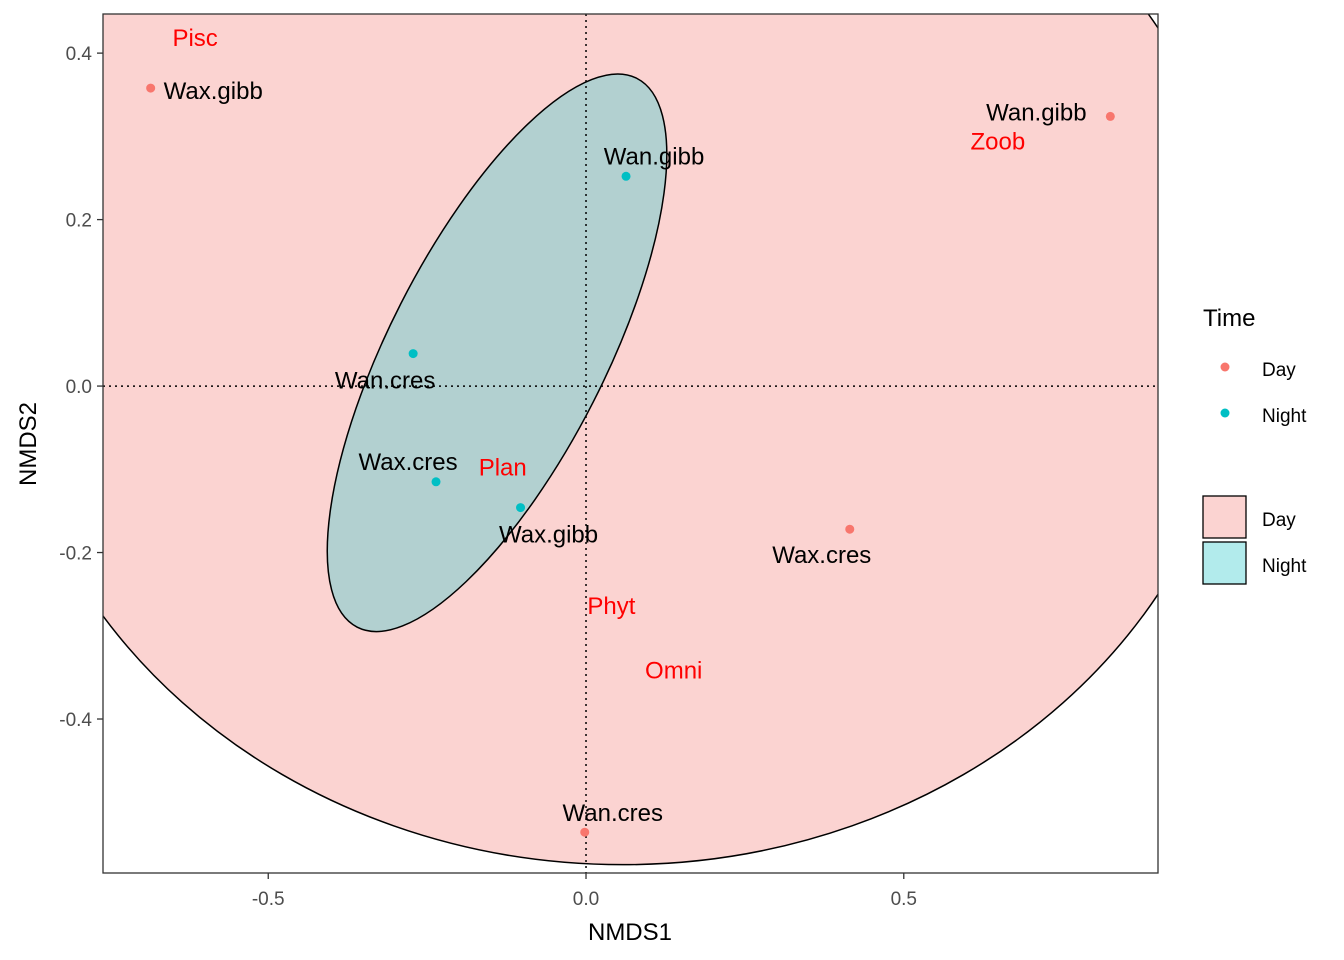 The image size is (1344, 960). What do you see at coordinates (503, 468) in the screenshot?
I see `trait-label: Plan` at bounding box center [503, 468].